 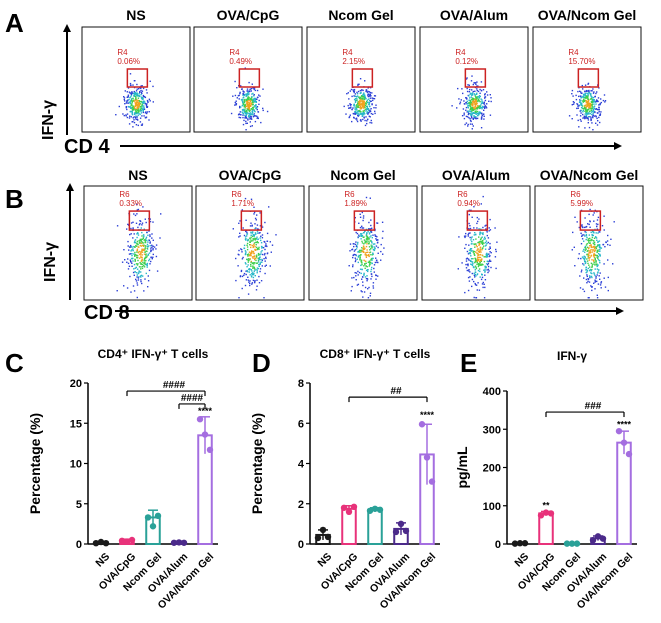 I want to click on y-tick-label: 8, so click(x=301, y=384).